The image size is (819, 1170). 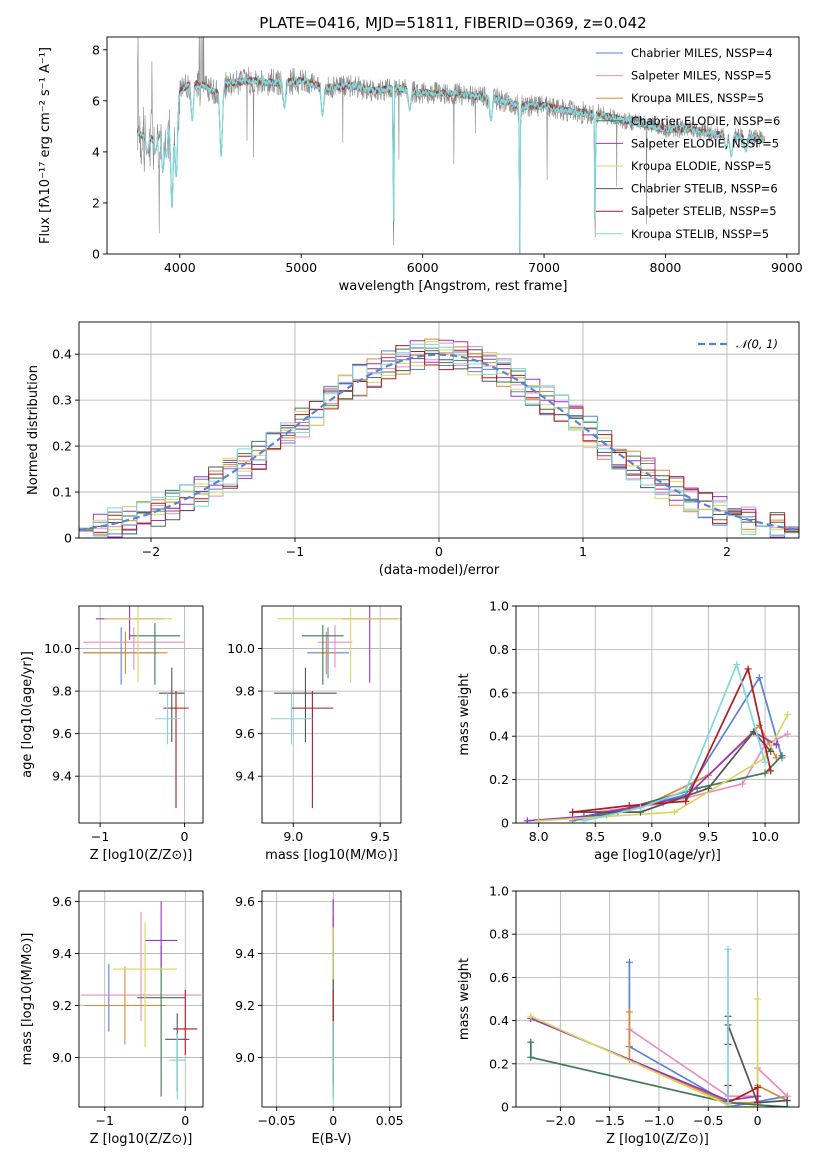 What do you see at coordinates (439, 570) in the screenshot?
I see `x-axis-label: (data-model)/error` at bounding box center [439, 570].